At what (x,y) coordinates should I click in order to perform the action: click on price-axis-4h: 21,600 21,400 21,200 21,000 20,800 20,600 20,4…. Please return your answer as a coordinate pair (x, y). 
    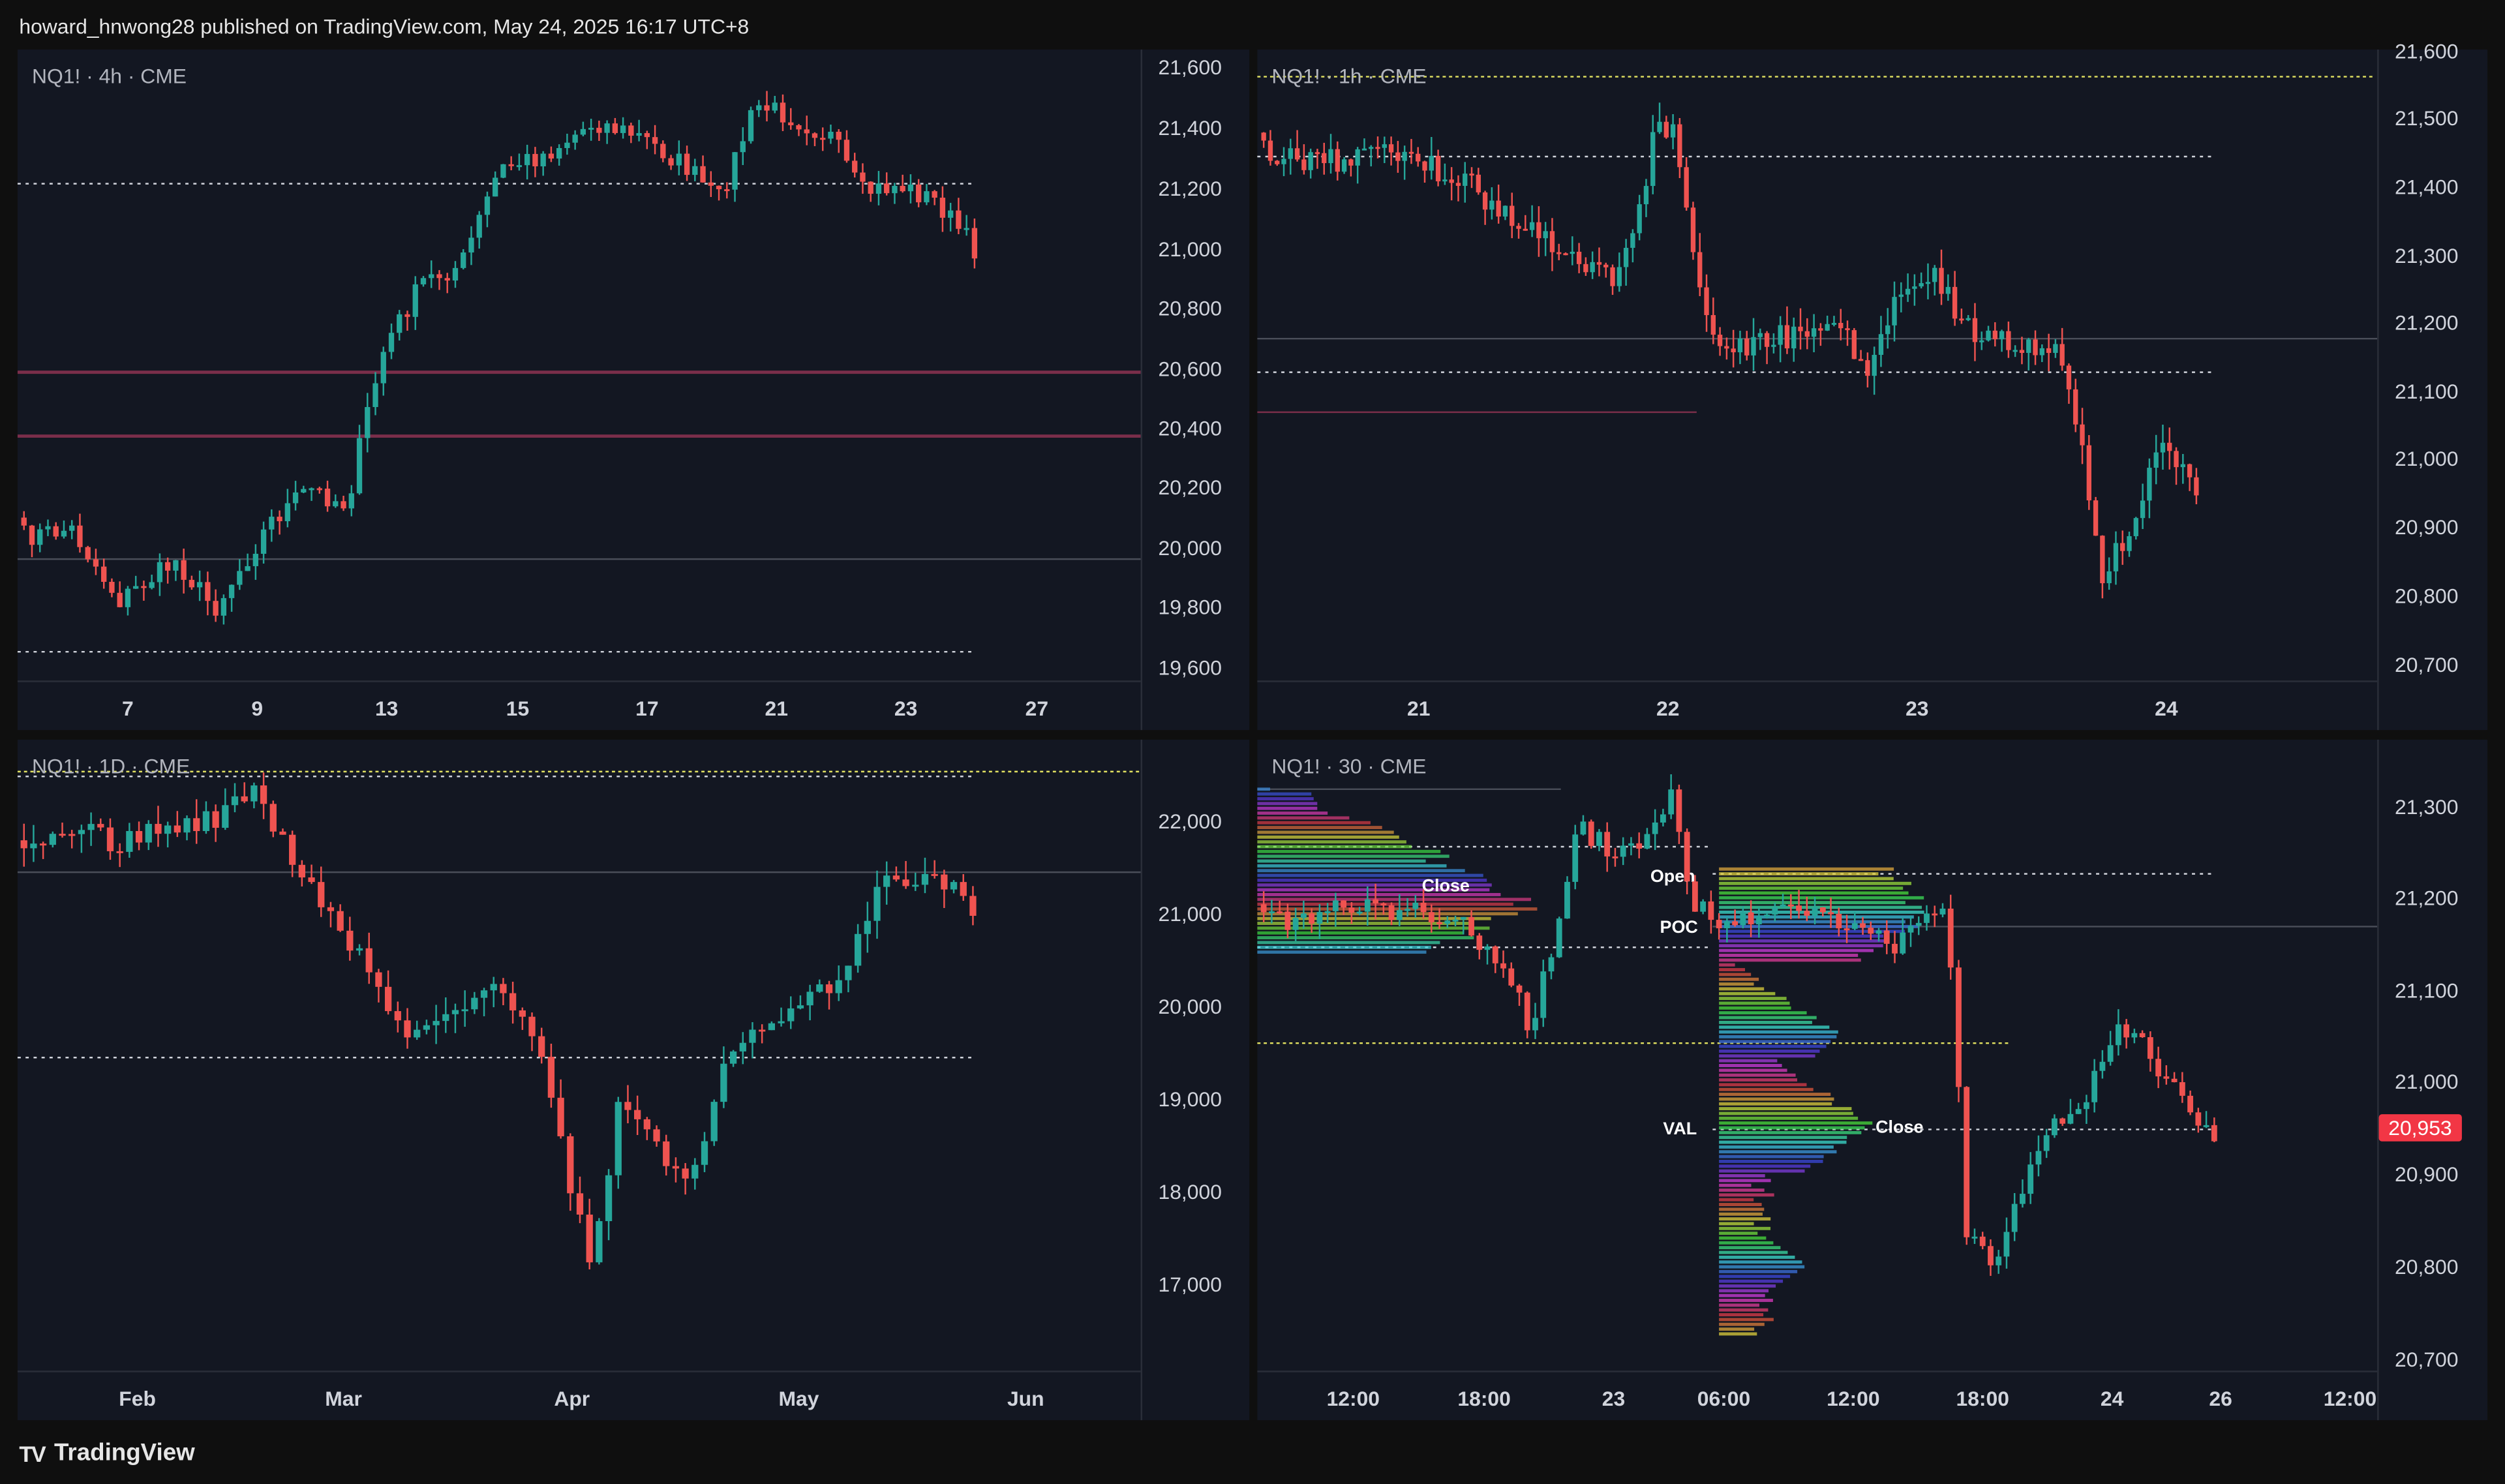
    Looking at the image, I should click on (1195, 390).